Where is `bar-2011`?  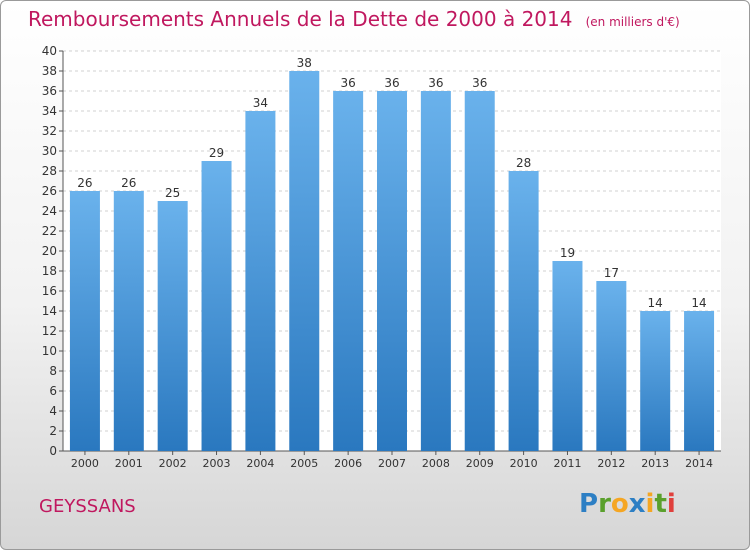 bar-2011 is located at coordinates (567, 356).